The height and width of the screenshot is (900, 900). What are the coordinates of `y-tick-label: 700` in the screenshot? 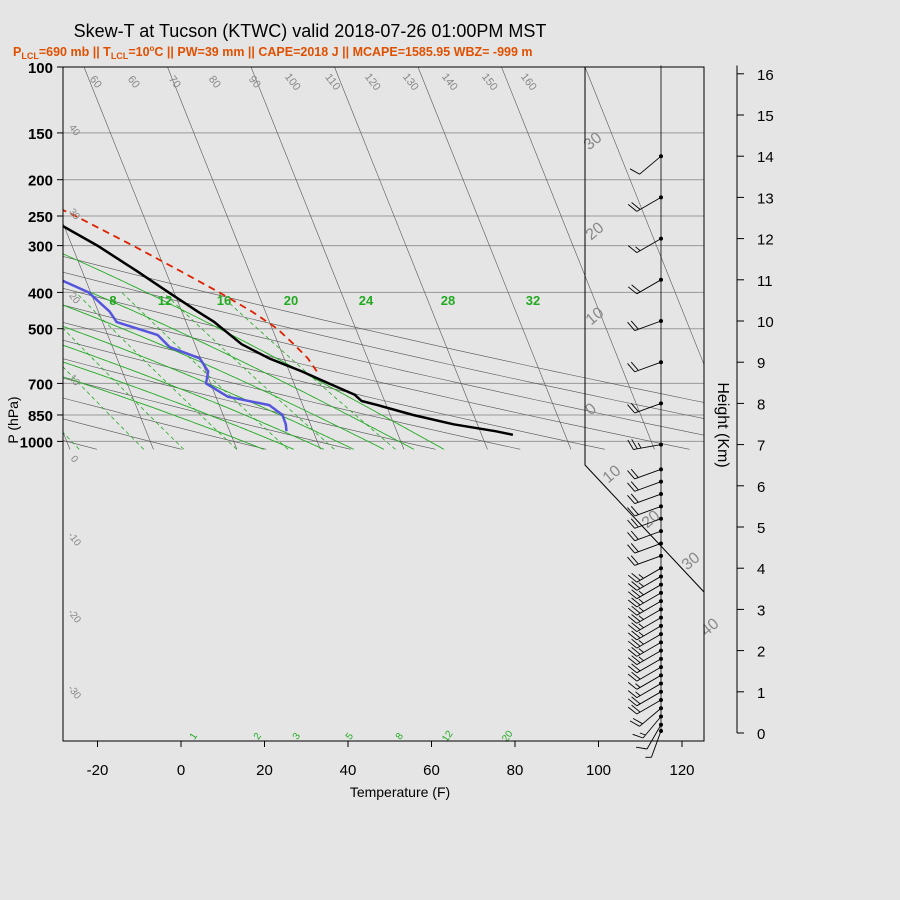 It's located at (40, 384).